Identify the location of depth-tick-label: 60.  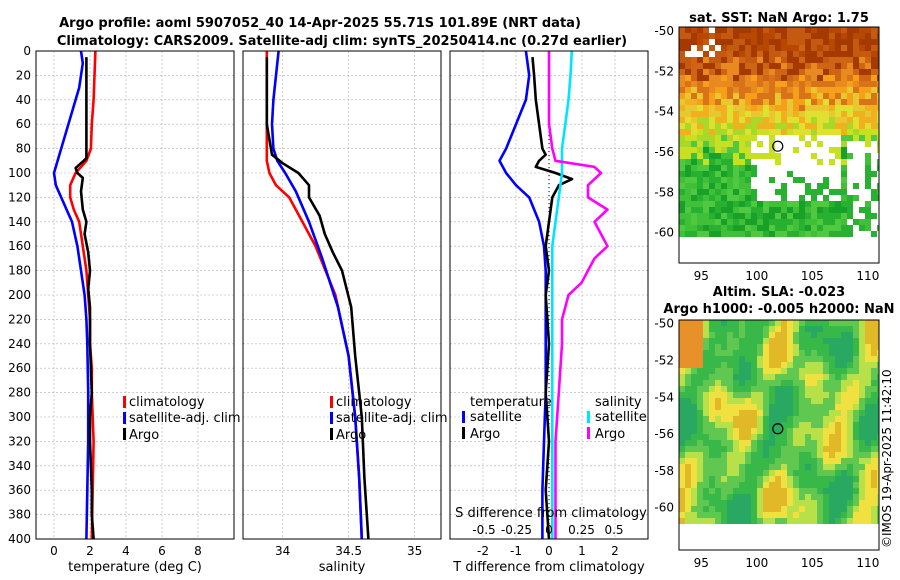
(23, 124).